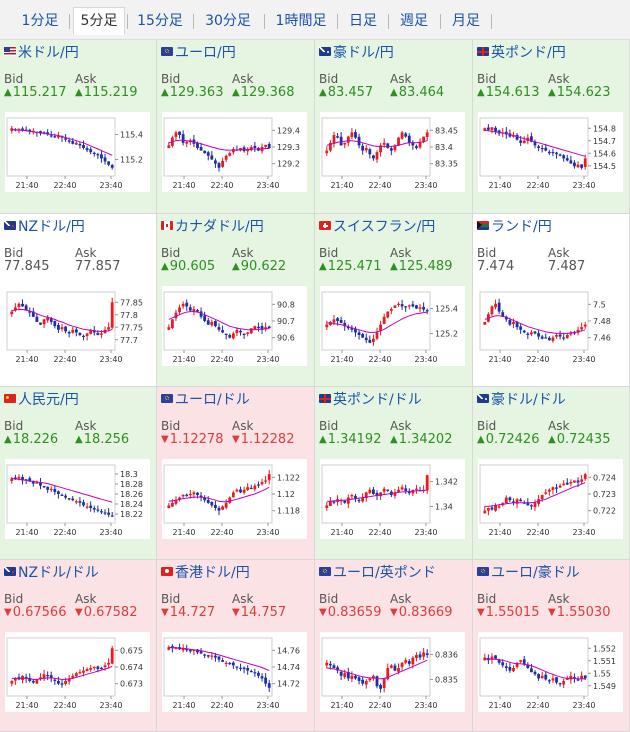 The width and height of the screenshot is (630, 732). Describe the element at coordinates (131, 484) in the screenshot. I see `y-tick-label: 18.28` at that location.